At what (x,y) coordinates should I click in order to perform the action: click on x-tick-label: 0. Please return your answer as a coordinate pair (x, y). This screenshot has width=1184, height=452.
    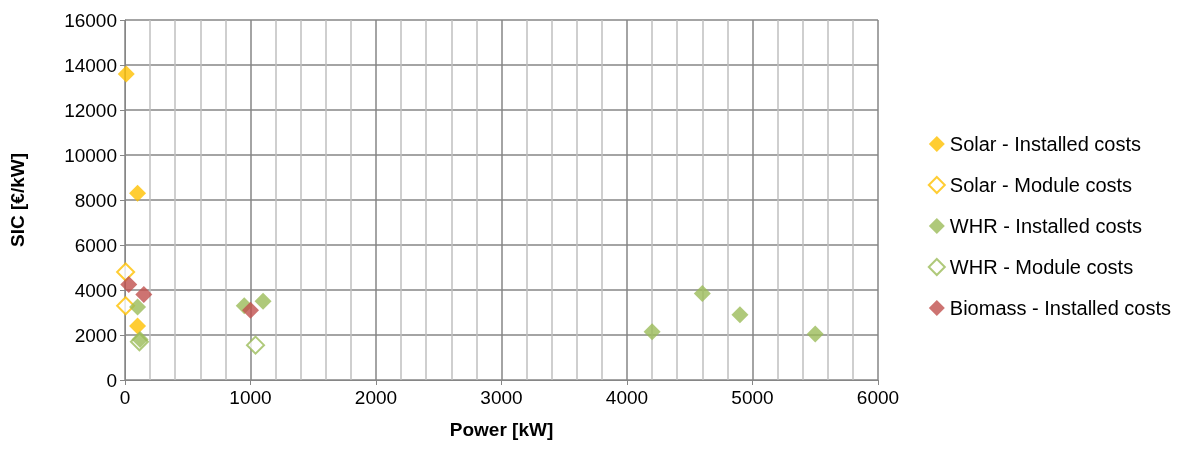
    Looking at the image, I should click on (125, 397).